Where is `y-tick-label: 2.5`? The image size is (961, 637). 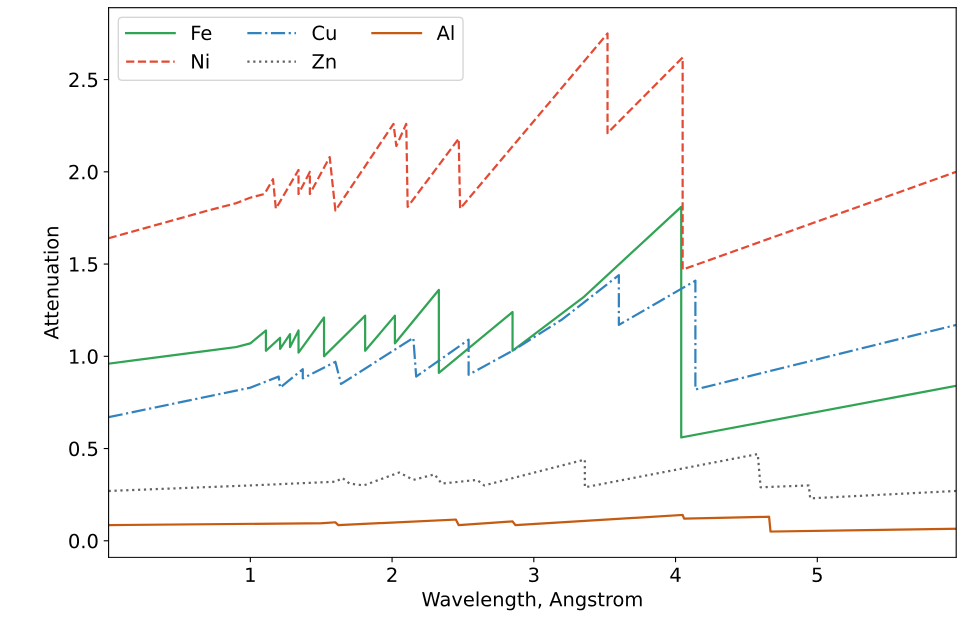
y-tick-label: 2.5 is located at coordinates (83, 80).